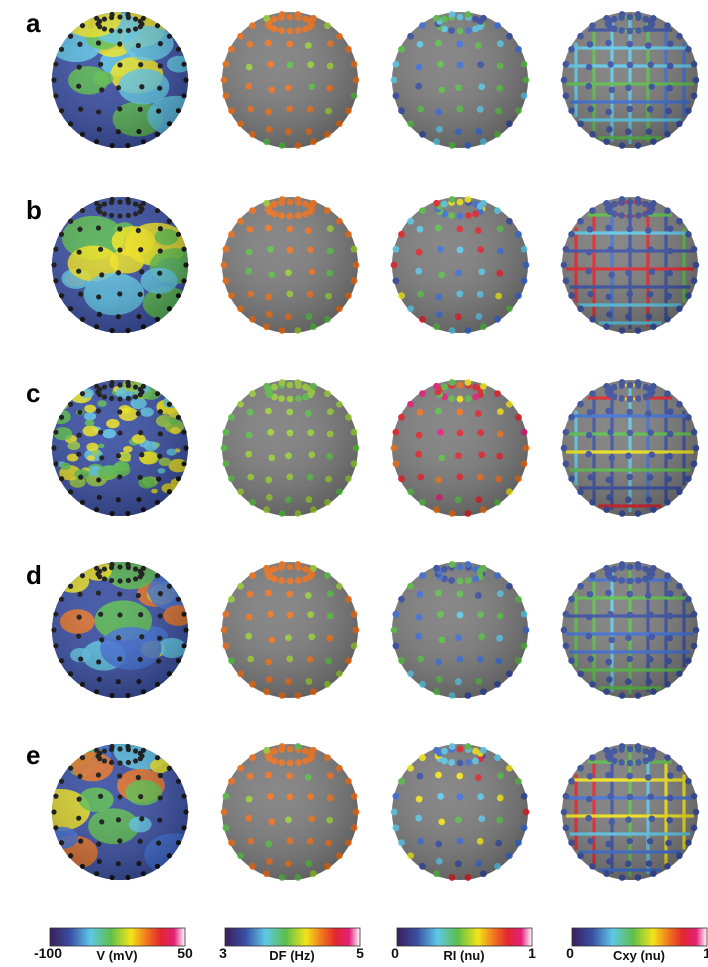 The width and height of the screenshot is (708, 967). I want to click on colorbar-max-label: 5, so click(360, 953).